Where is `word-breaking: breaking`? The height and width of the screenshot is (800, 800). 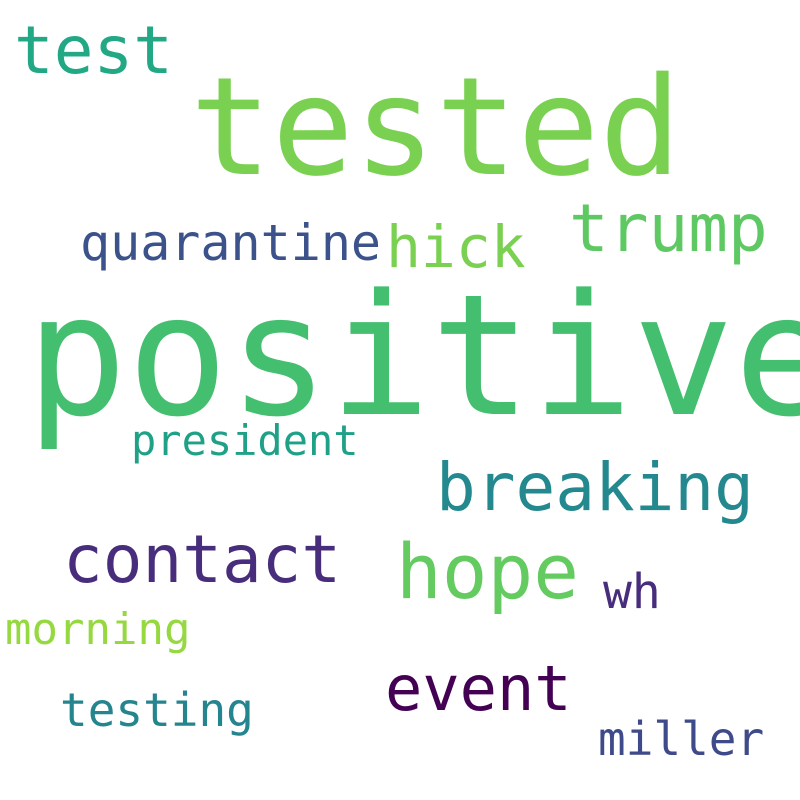 word-breaking: breaking is located at coordinates (595, 487).